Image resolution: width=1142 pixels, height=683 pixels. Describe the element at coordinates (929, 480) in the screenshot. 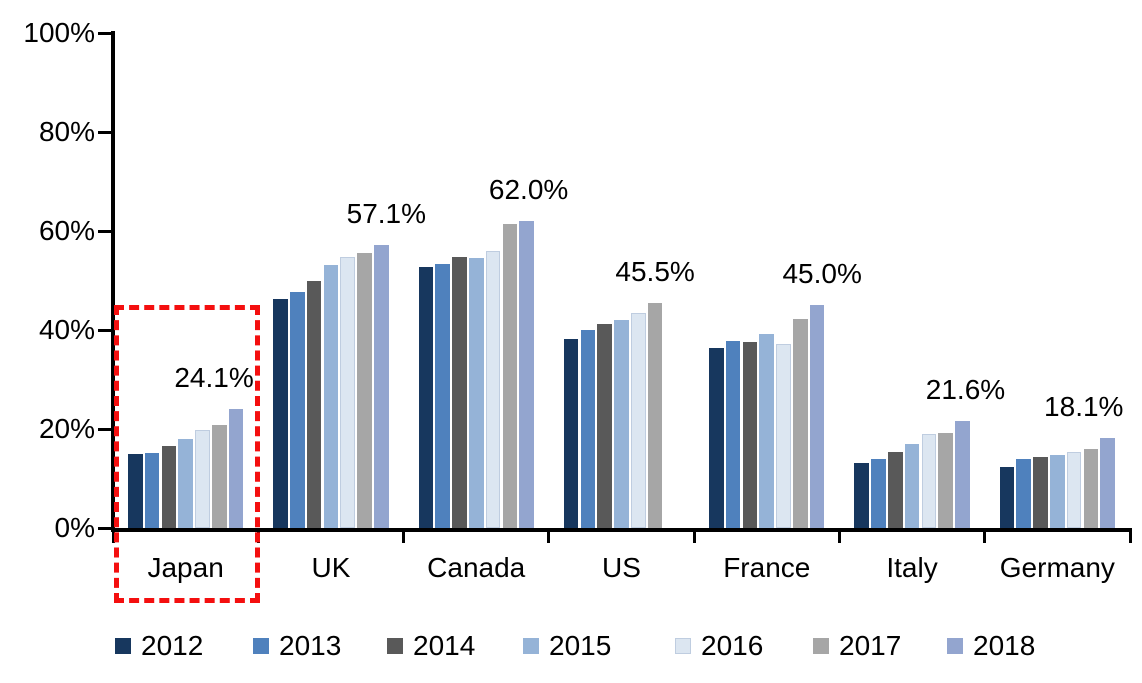

I see `bar-italy-2016` at that location.